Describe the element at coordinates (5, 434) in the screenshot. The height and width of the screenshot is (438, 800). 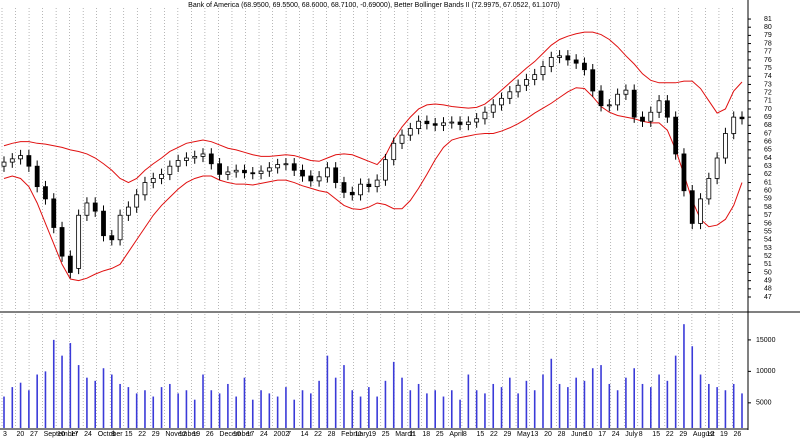
I see `x-tick-label: 3` at that location.